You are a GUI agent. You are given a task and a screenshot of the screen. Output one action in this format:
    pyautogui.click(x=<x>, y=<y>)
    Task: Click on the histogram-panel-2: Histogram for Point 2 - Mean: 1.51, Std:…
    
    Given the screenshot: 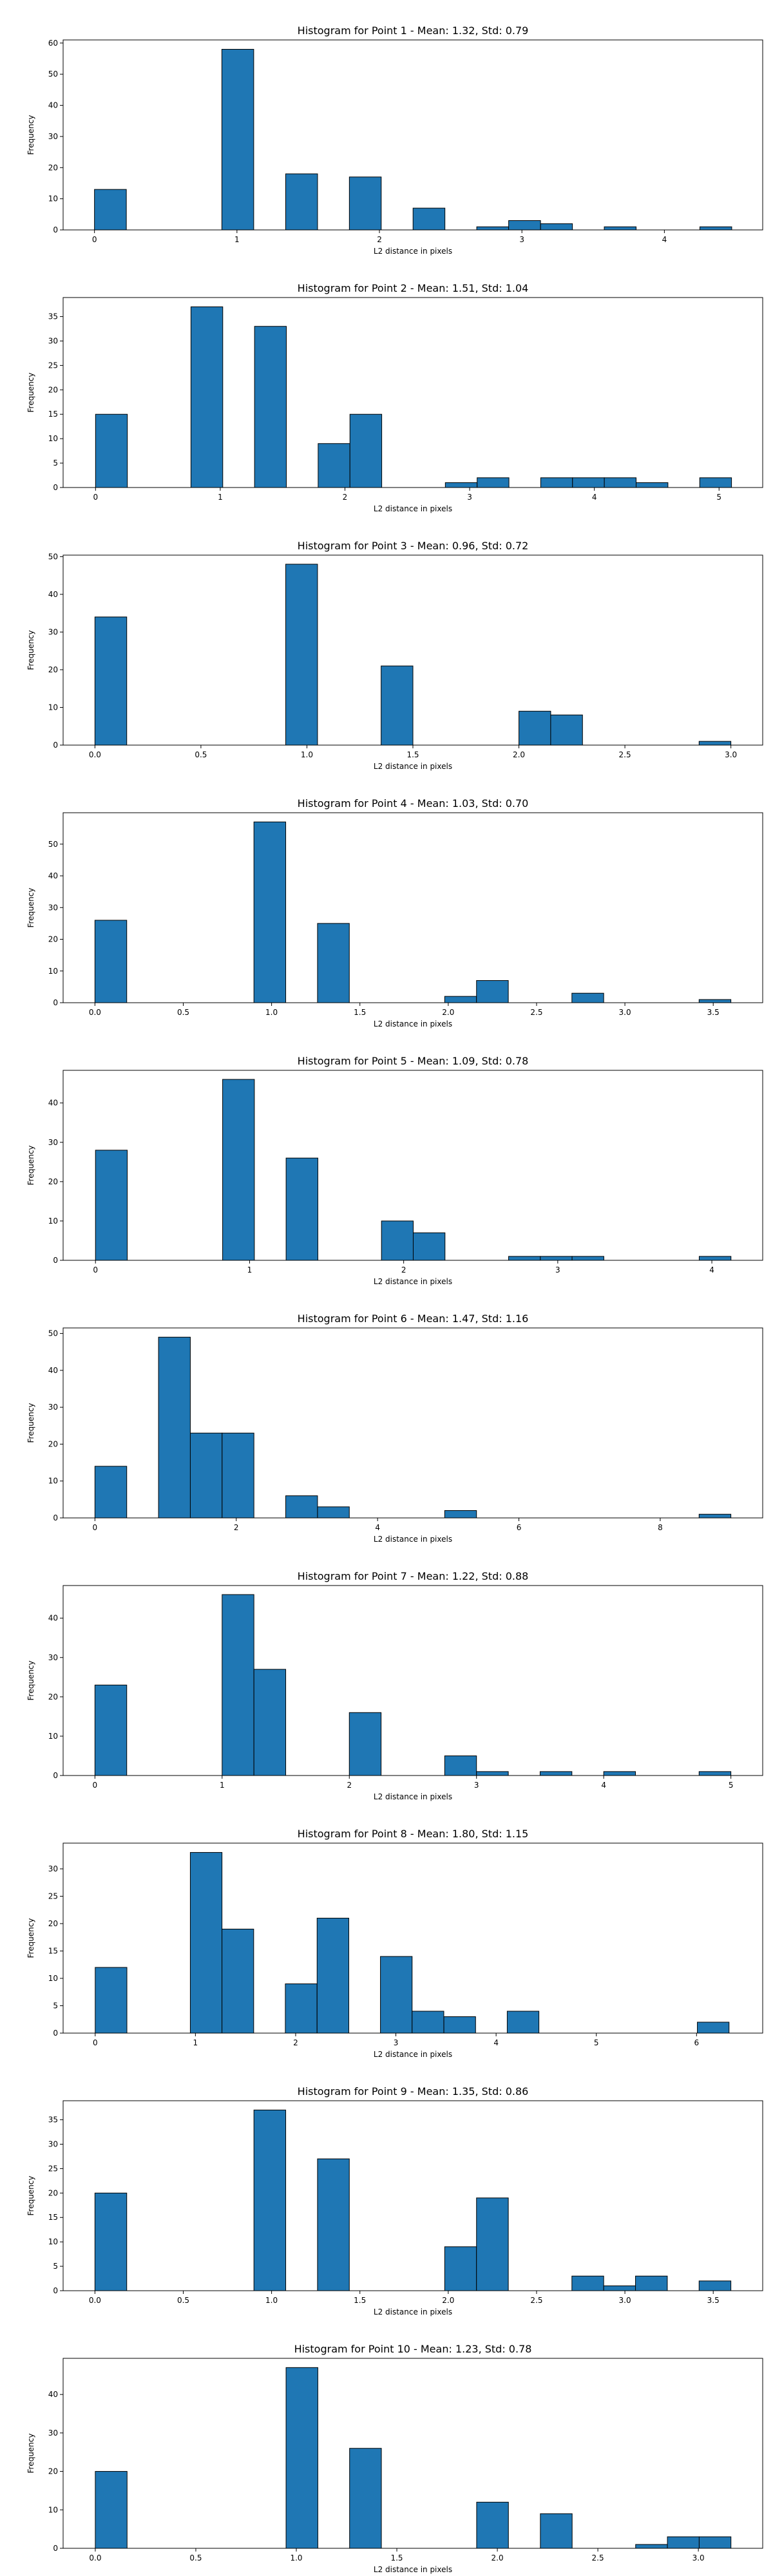 What is the action you would take?
    pyautogui.click(x=395, y=398)
    